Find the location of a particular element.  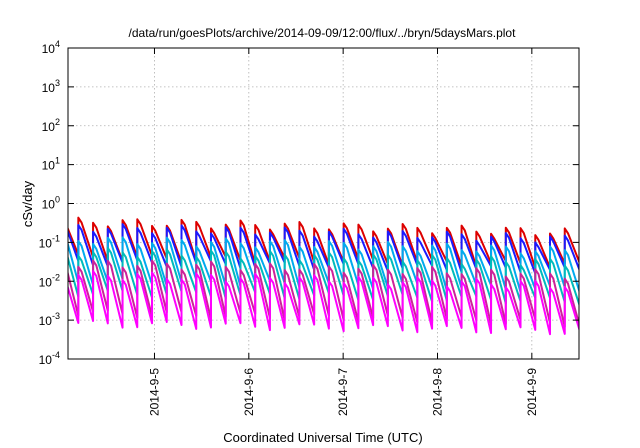

y-tick-label: 10⁴ is located at coordinates (51, 47).